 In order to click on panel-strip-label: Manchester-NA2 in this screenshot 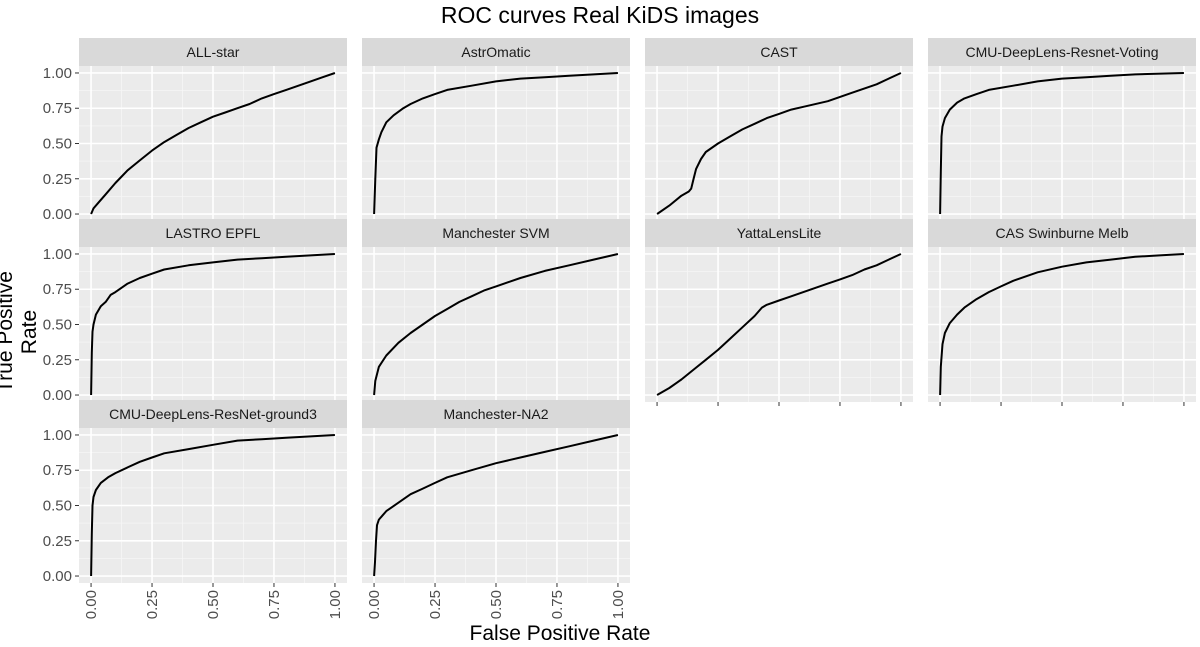, I will do `click(495, 414)`.